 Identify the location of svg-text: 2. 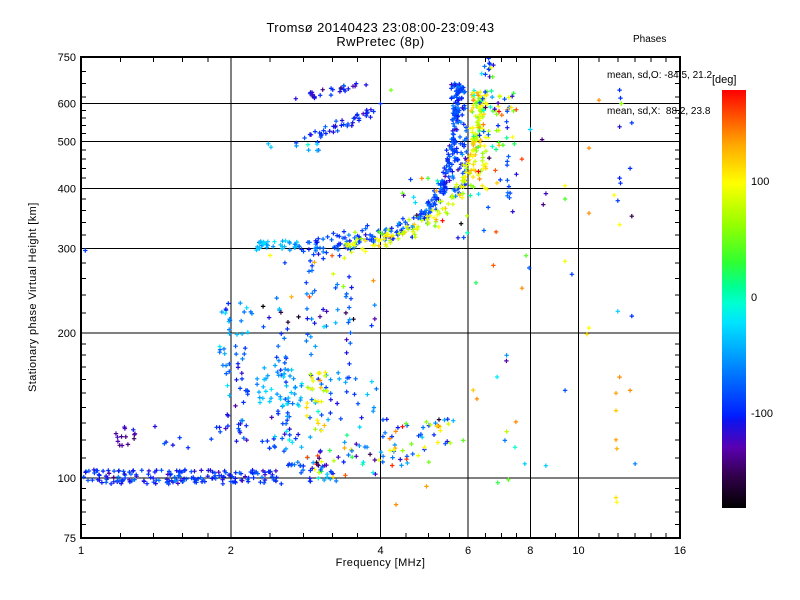
(231, 551).